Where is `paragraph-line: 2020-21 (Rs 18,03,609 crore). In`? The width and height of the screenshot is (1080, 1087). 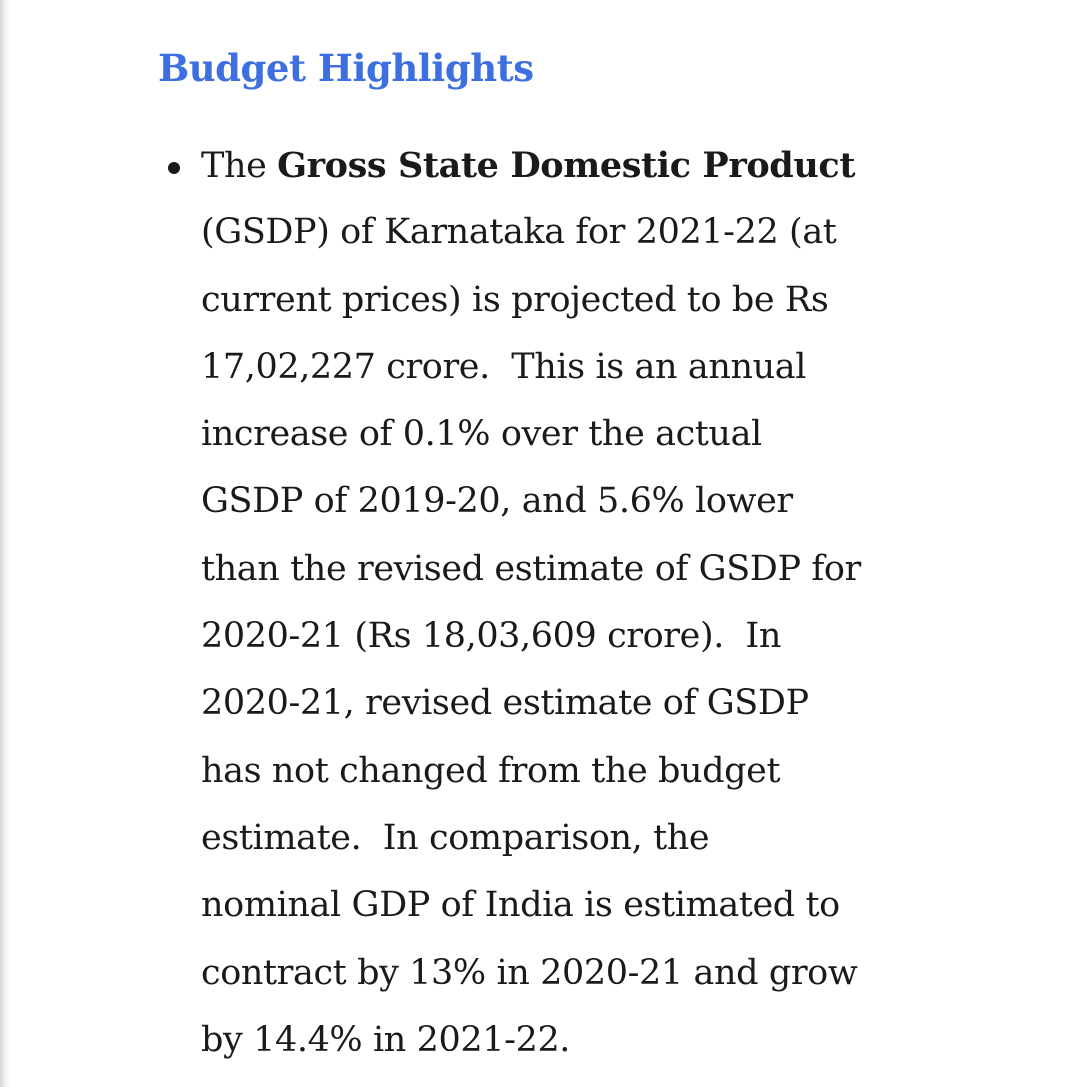 paragraph-line: 2020-21 (Rs 18,03,609 crore). In is located at coordinates (491, 636).